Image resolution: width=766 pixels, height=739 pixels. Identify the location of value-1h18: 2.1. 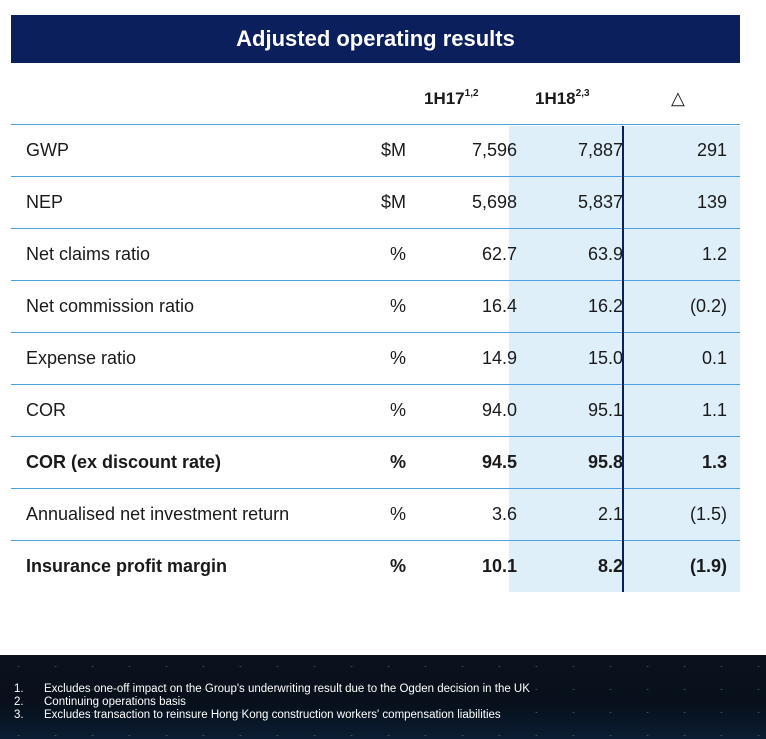
(610, 514).